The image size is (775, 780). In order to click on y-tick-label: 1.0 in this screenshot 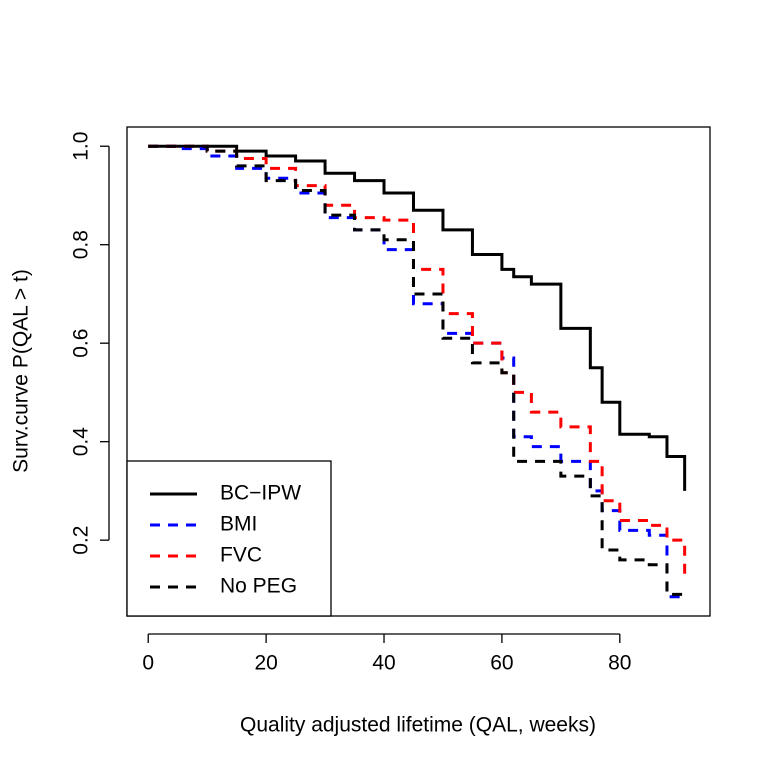, I will do `click(81, 146)`.